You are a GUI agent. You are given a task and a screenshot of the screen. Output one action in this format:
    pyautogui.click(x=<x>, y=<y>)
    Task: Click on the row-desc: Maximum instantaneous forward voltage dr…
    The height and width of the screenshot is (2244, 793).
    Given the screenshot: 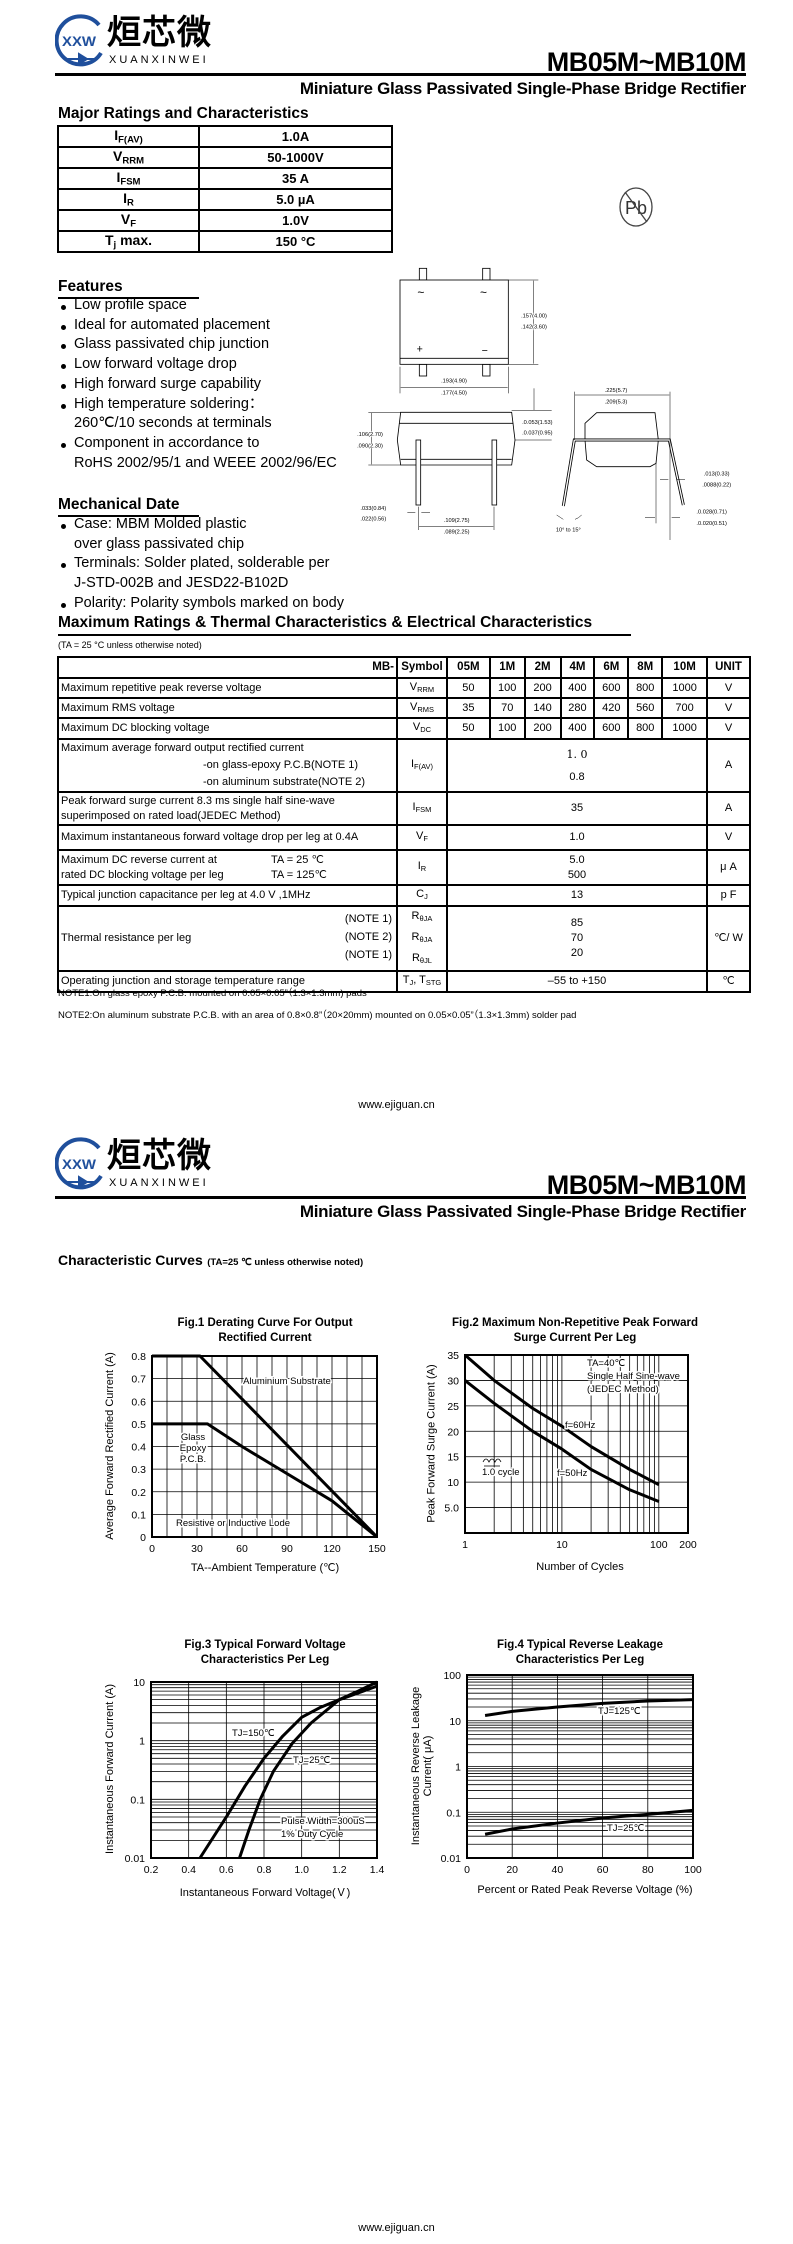 What is the action you would take?
    pyautogui.click(x=227, y=837)
    